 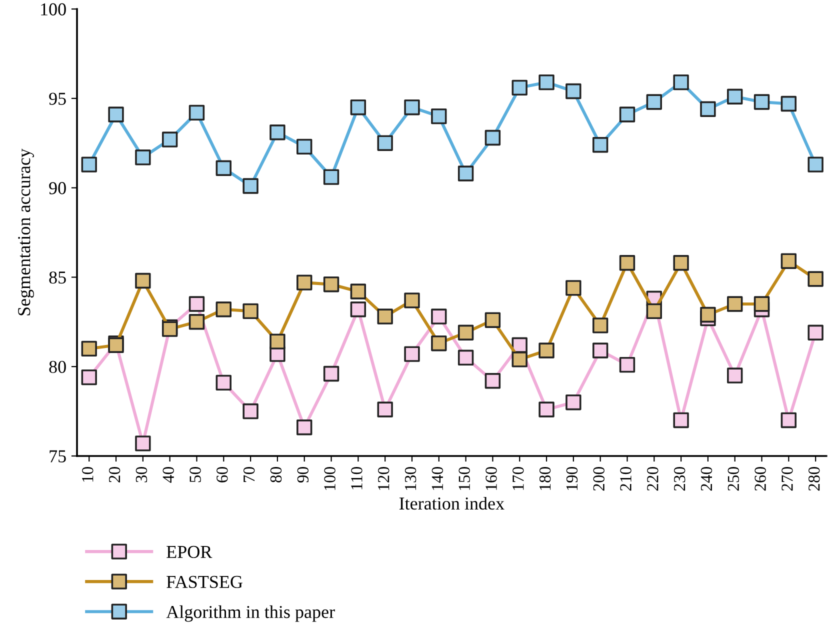 What do you see at coordinates (814, 479) in the screenshot?
I see `x-tick-label: 280` at bounding box center [814, 479].